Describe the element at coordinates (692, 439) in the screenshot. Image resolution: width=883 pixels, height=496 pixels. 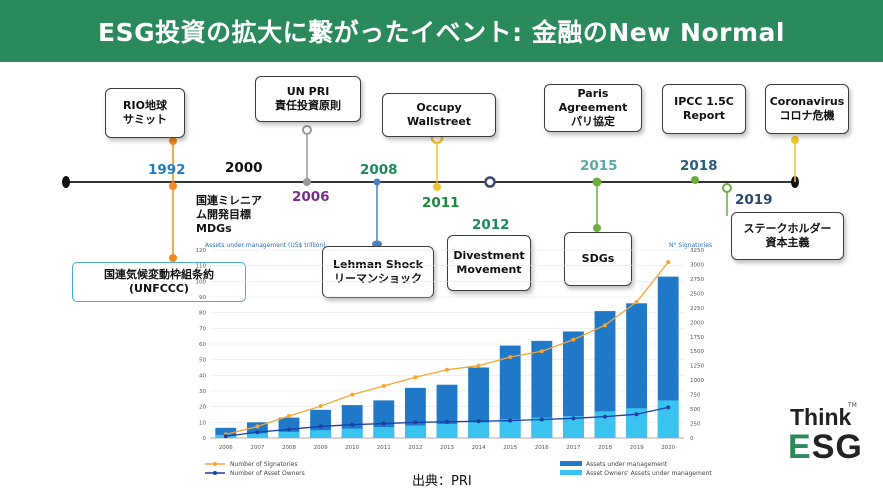
I see `y-right-tick: 0` at that location.